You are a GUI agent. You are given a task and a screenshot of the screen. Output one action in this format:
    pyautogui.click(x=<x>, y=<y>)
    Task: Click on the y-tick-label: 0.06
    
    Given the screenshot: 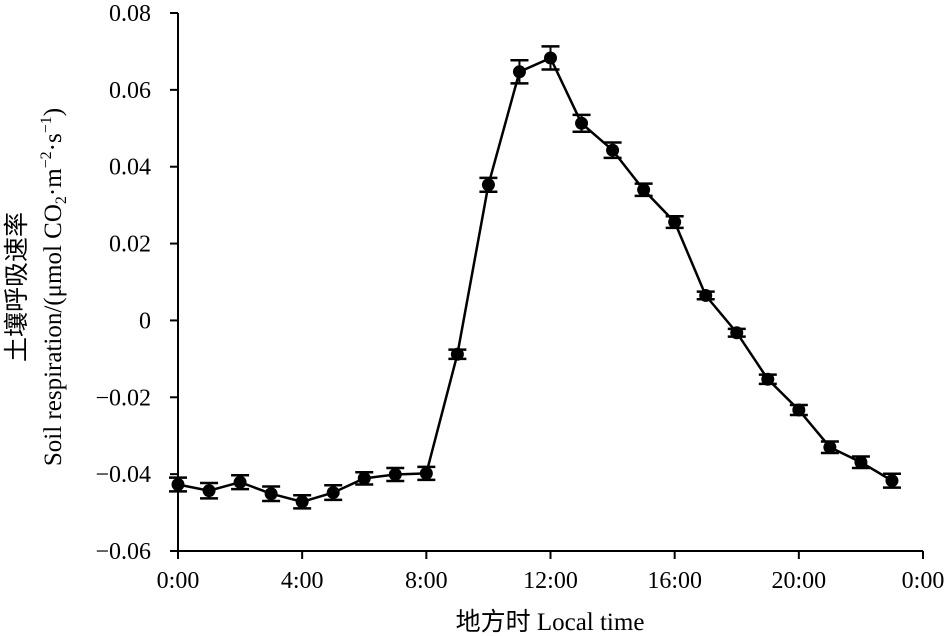 What is the action you would take?
    pyautogui.click(x=130, y=91)
    